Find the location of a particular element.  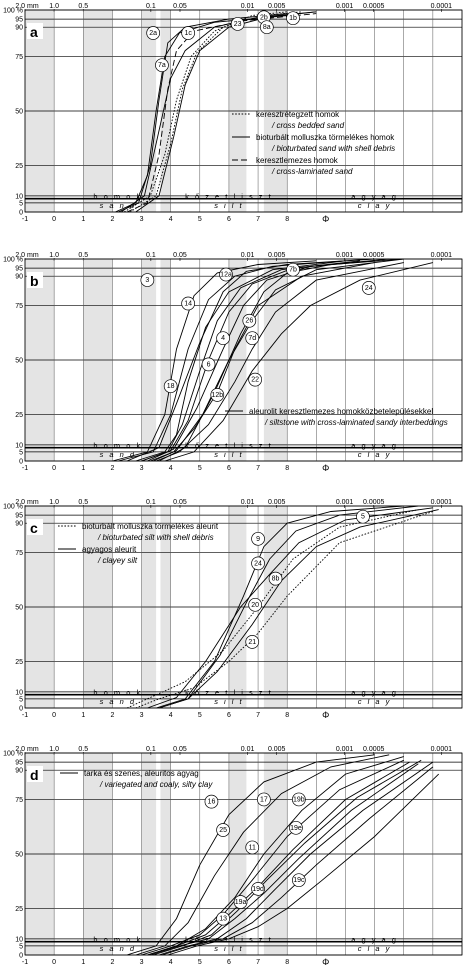

series-label: 19c is located at coordinates (299, 880).